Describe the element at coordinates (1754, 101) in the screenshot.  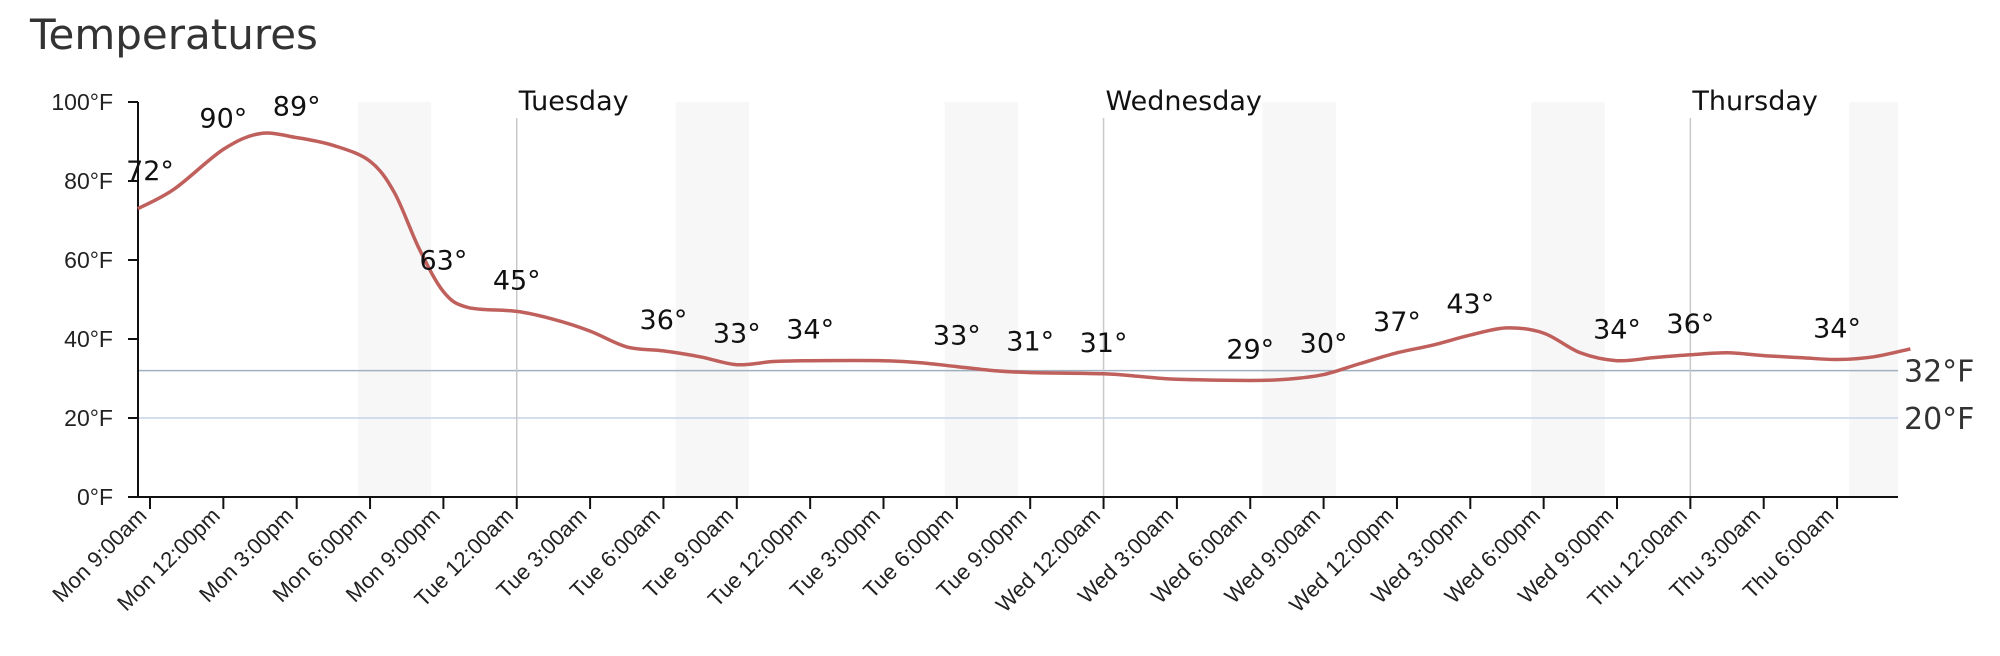
I see `day-label: Thursday` at that location.